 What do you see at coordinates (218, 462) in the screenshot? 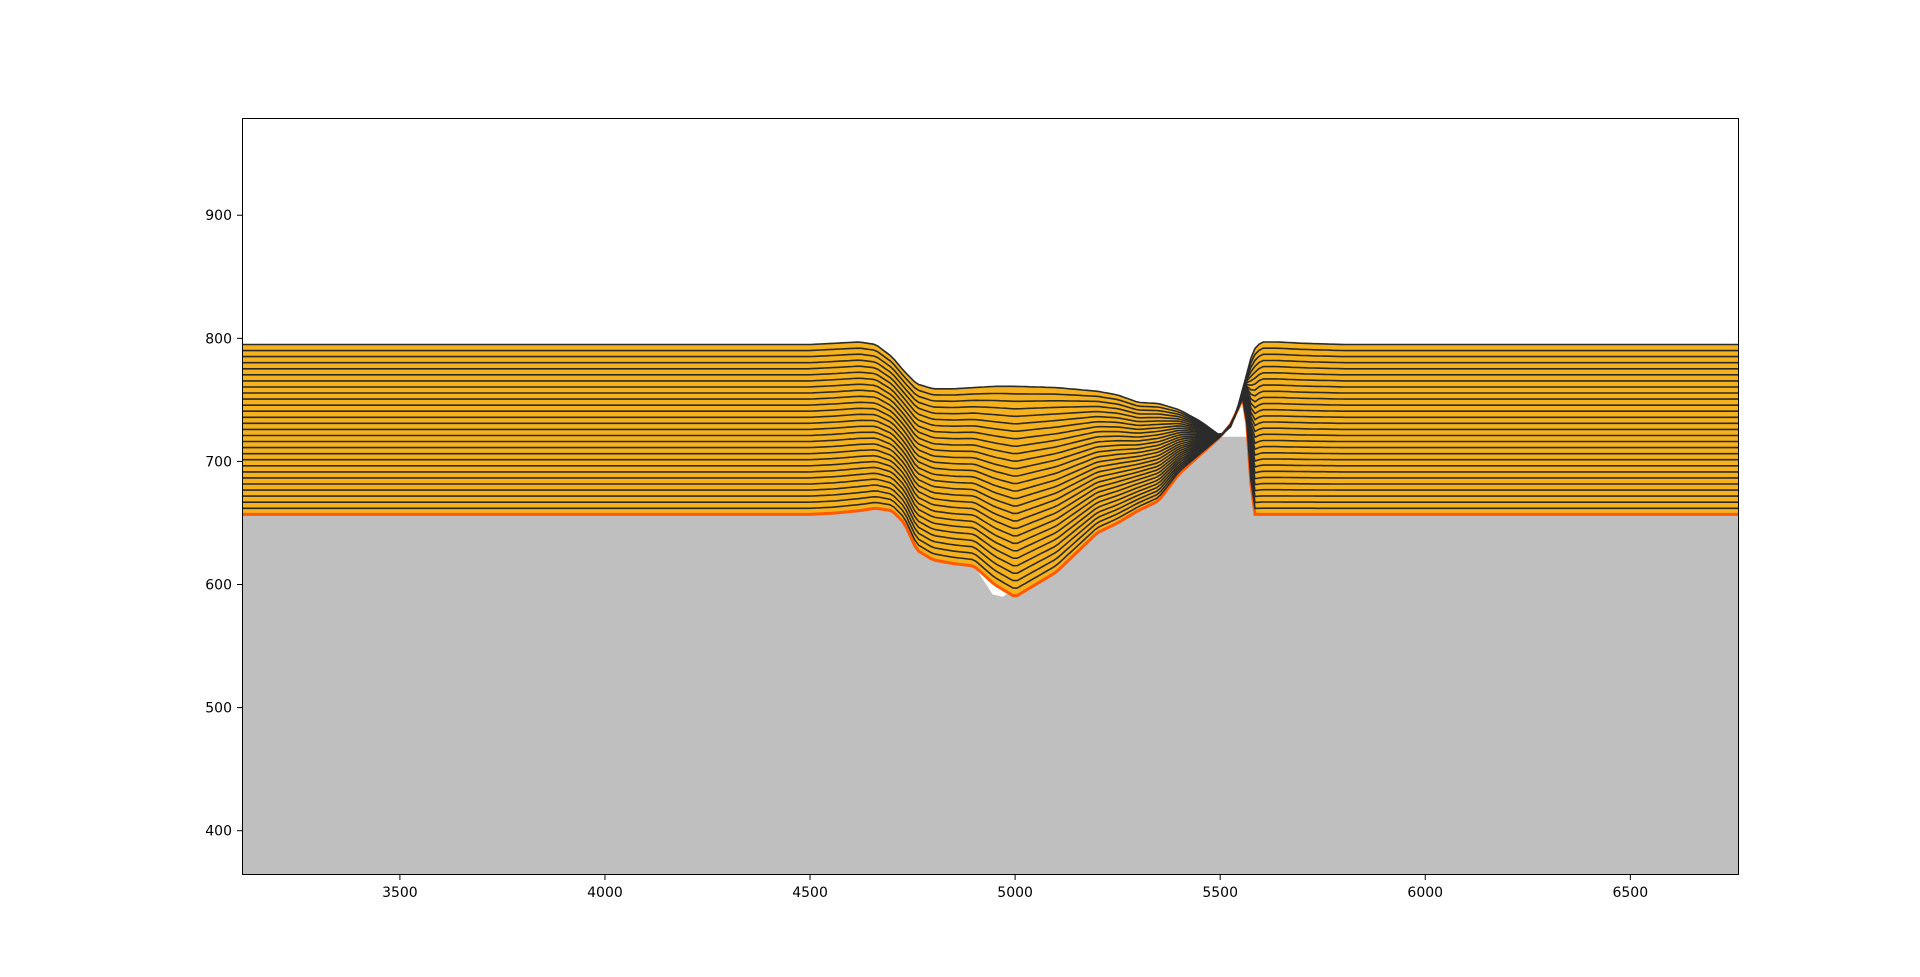
I see `y-tick-label: 700` at bounding box center [218, 462].